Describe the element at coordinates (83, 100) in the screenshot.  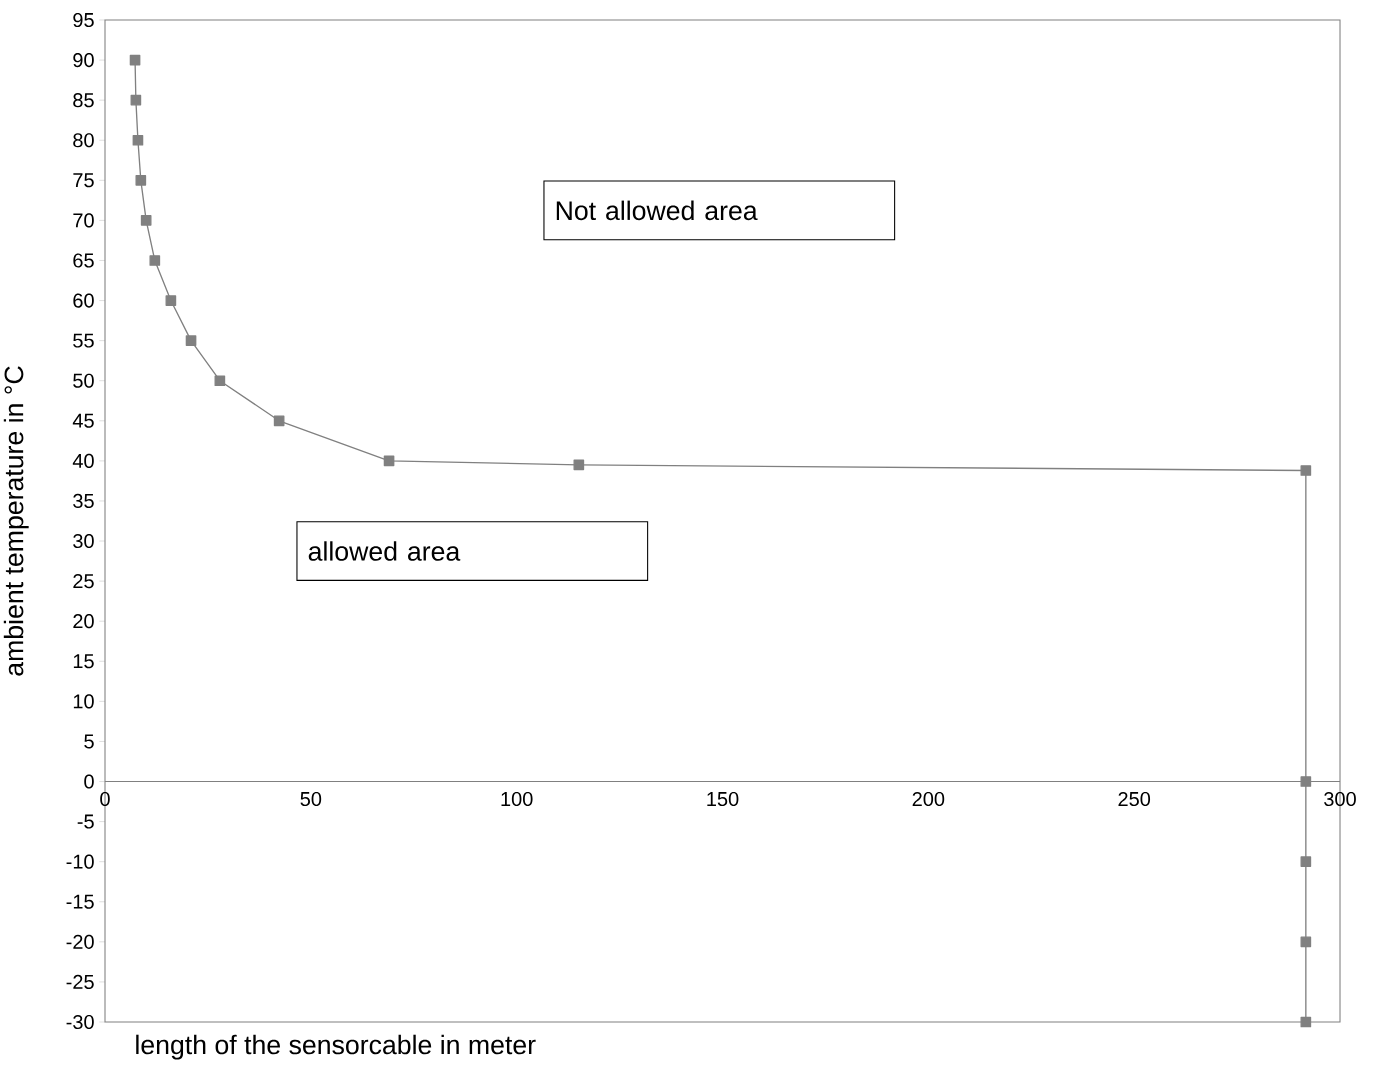
I see `y-tick-label: 85` at that location.